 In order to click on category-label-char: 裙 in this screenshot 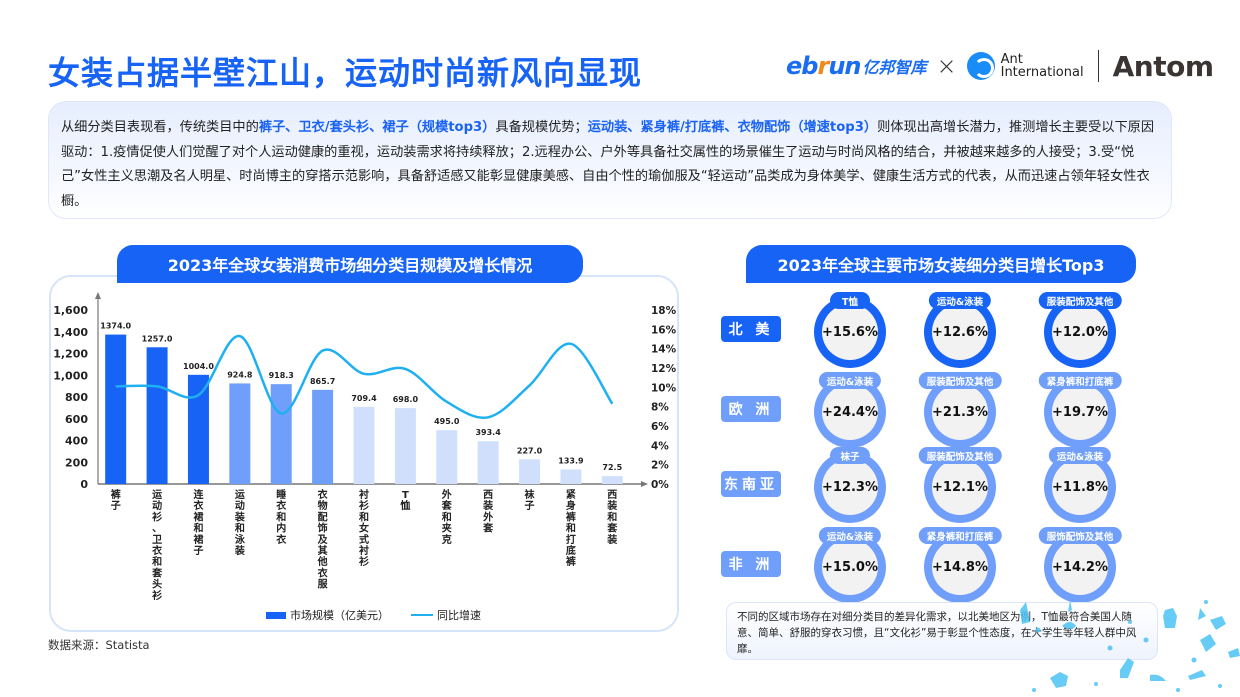, I will do `click(198, 516)`.